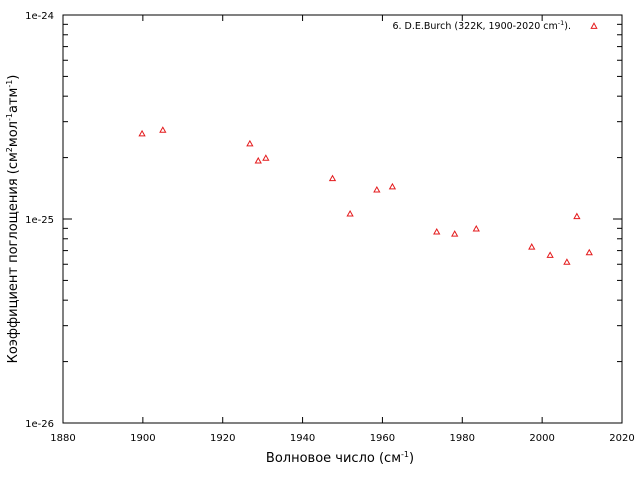 Image resolution: width=640 pixels, height=480 pixels. Describe the element at coordinates (39, 16) in the screenshot. I see `y-tick-label: 1e-24` at that location.